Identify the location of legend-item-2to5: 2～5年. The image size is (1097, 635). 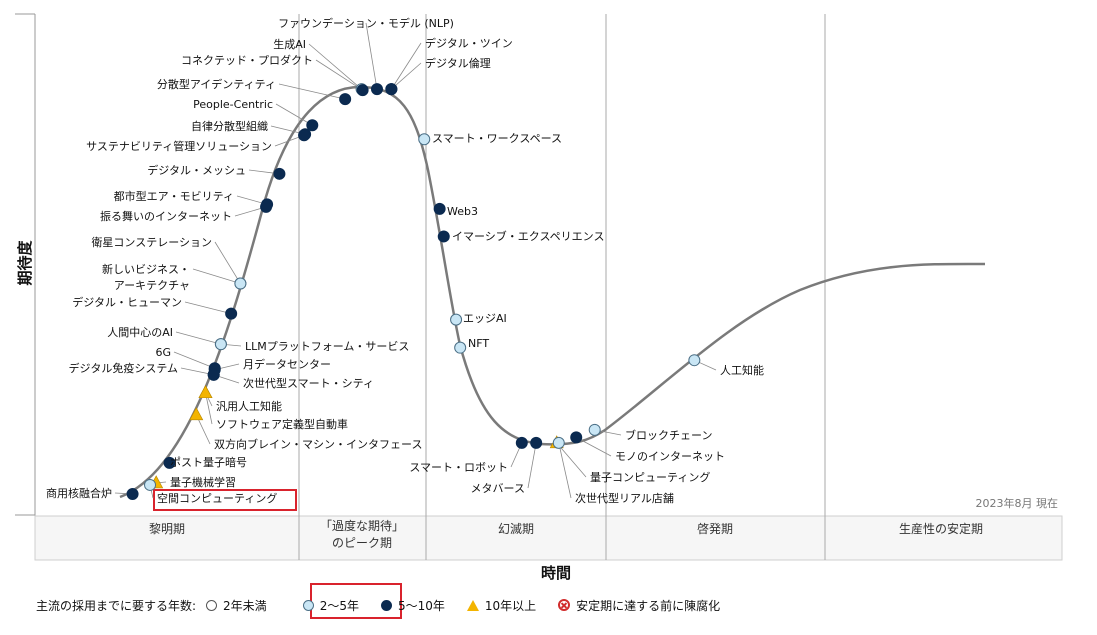
(330, 605).